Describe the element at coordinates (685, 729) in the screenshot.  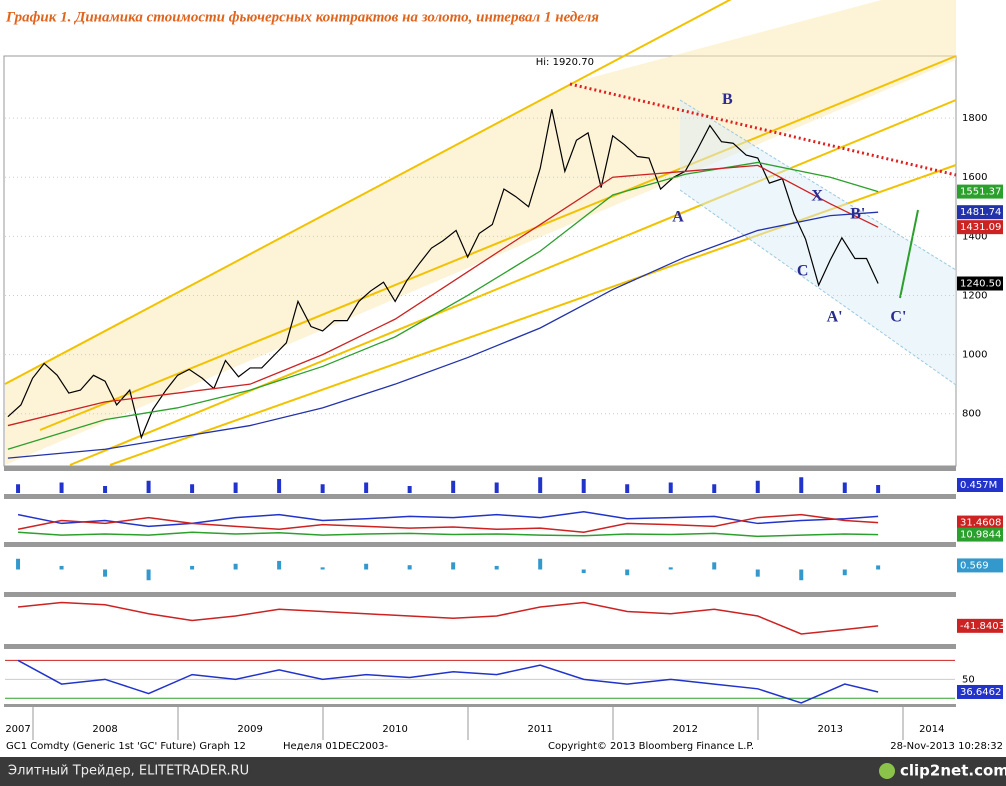
I see `x-tick-label: 2012` at that location.